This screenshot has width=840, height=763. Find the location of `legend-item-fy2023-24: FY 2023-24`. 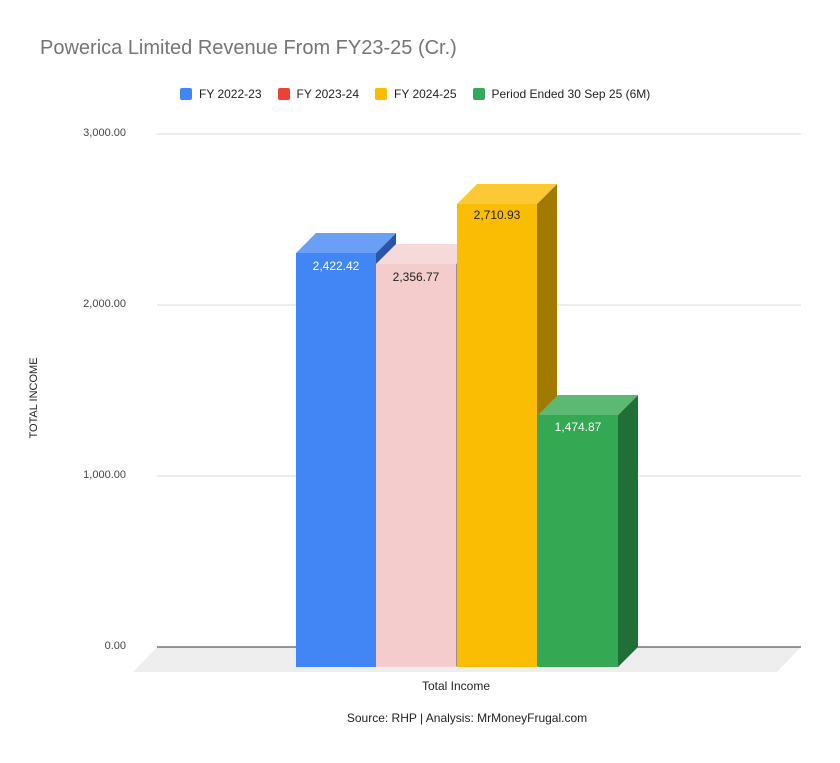

legend-item-fy2023-24: FY 2023-24 is located at coordinates (318, 94).